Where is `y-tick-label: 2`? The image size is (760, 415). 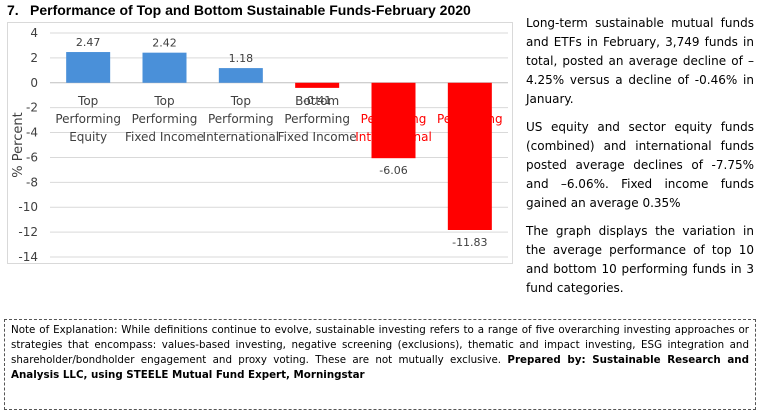
y-tick-label: 2 is located at coordinates (34, 58).